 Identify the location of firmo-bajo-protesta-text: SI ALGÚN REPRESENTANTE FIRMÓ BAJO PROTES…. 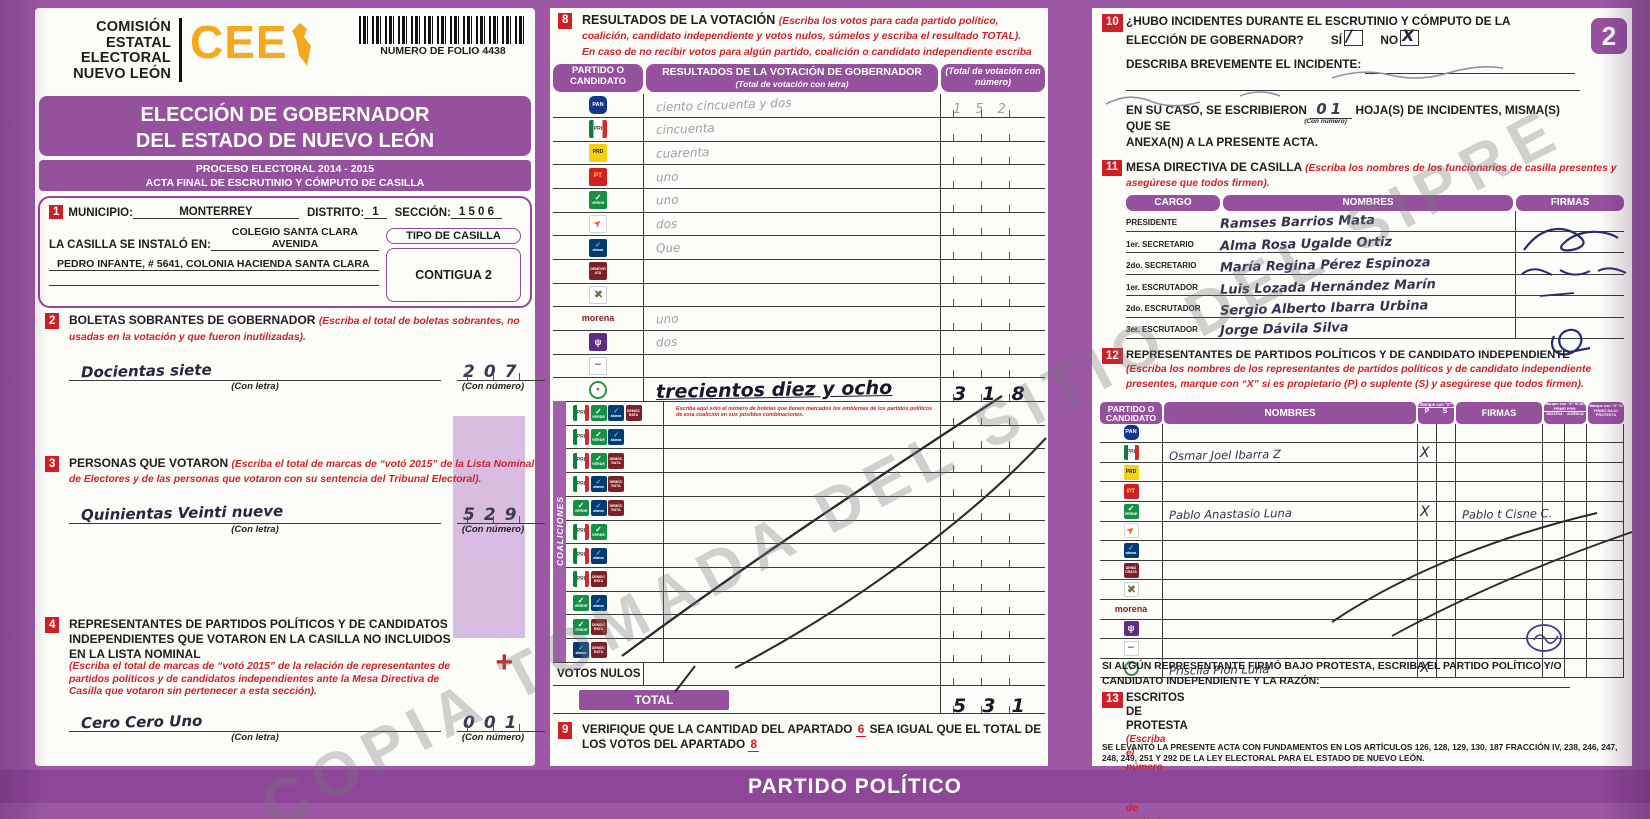
(1363, 674).